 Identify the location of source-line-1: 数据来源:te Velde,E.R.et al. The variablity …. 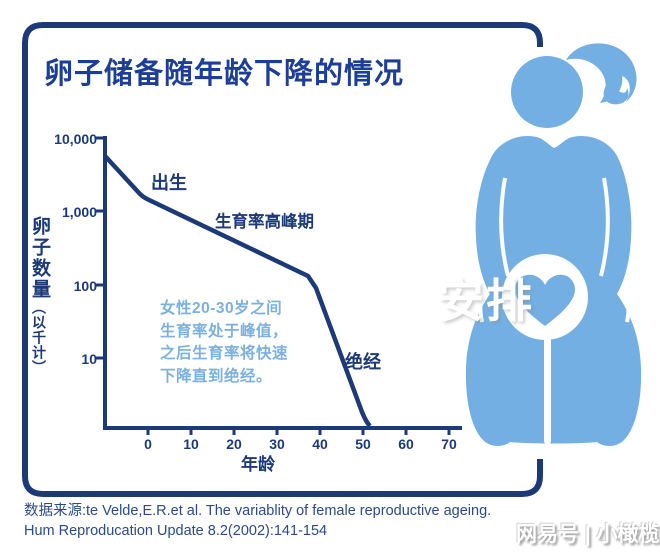
(258, 511).